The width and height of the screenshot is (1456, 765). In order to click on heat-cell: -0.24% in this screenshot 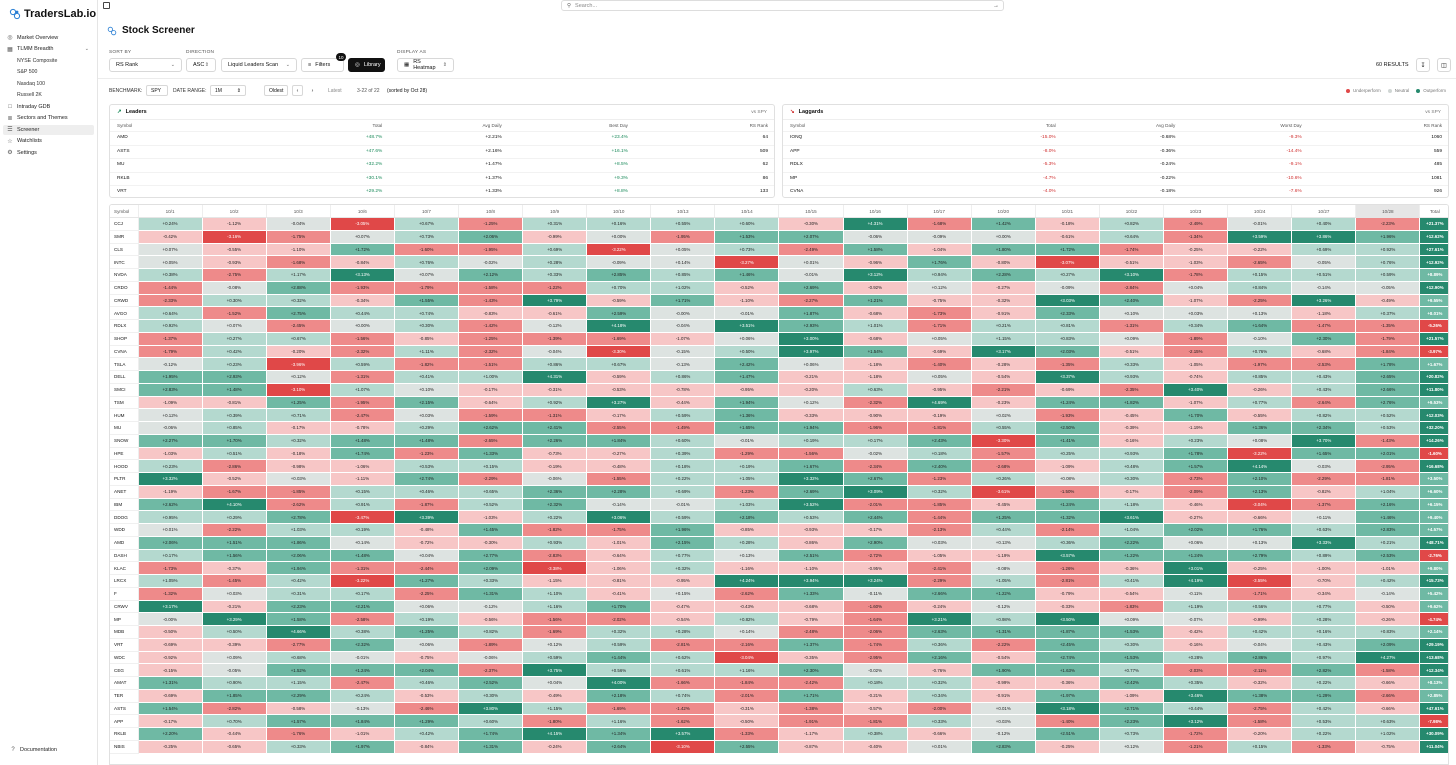, I will do `click(939, 607)`.